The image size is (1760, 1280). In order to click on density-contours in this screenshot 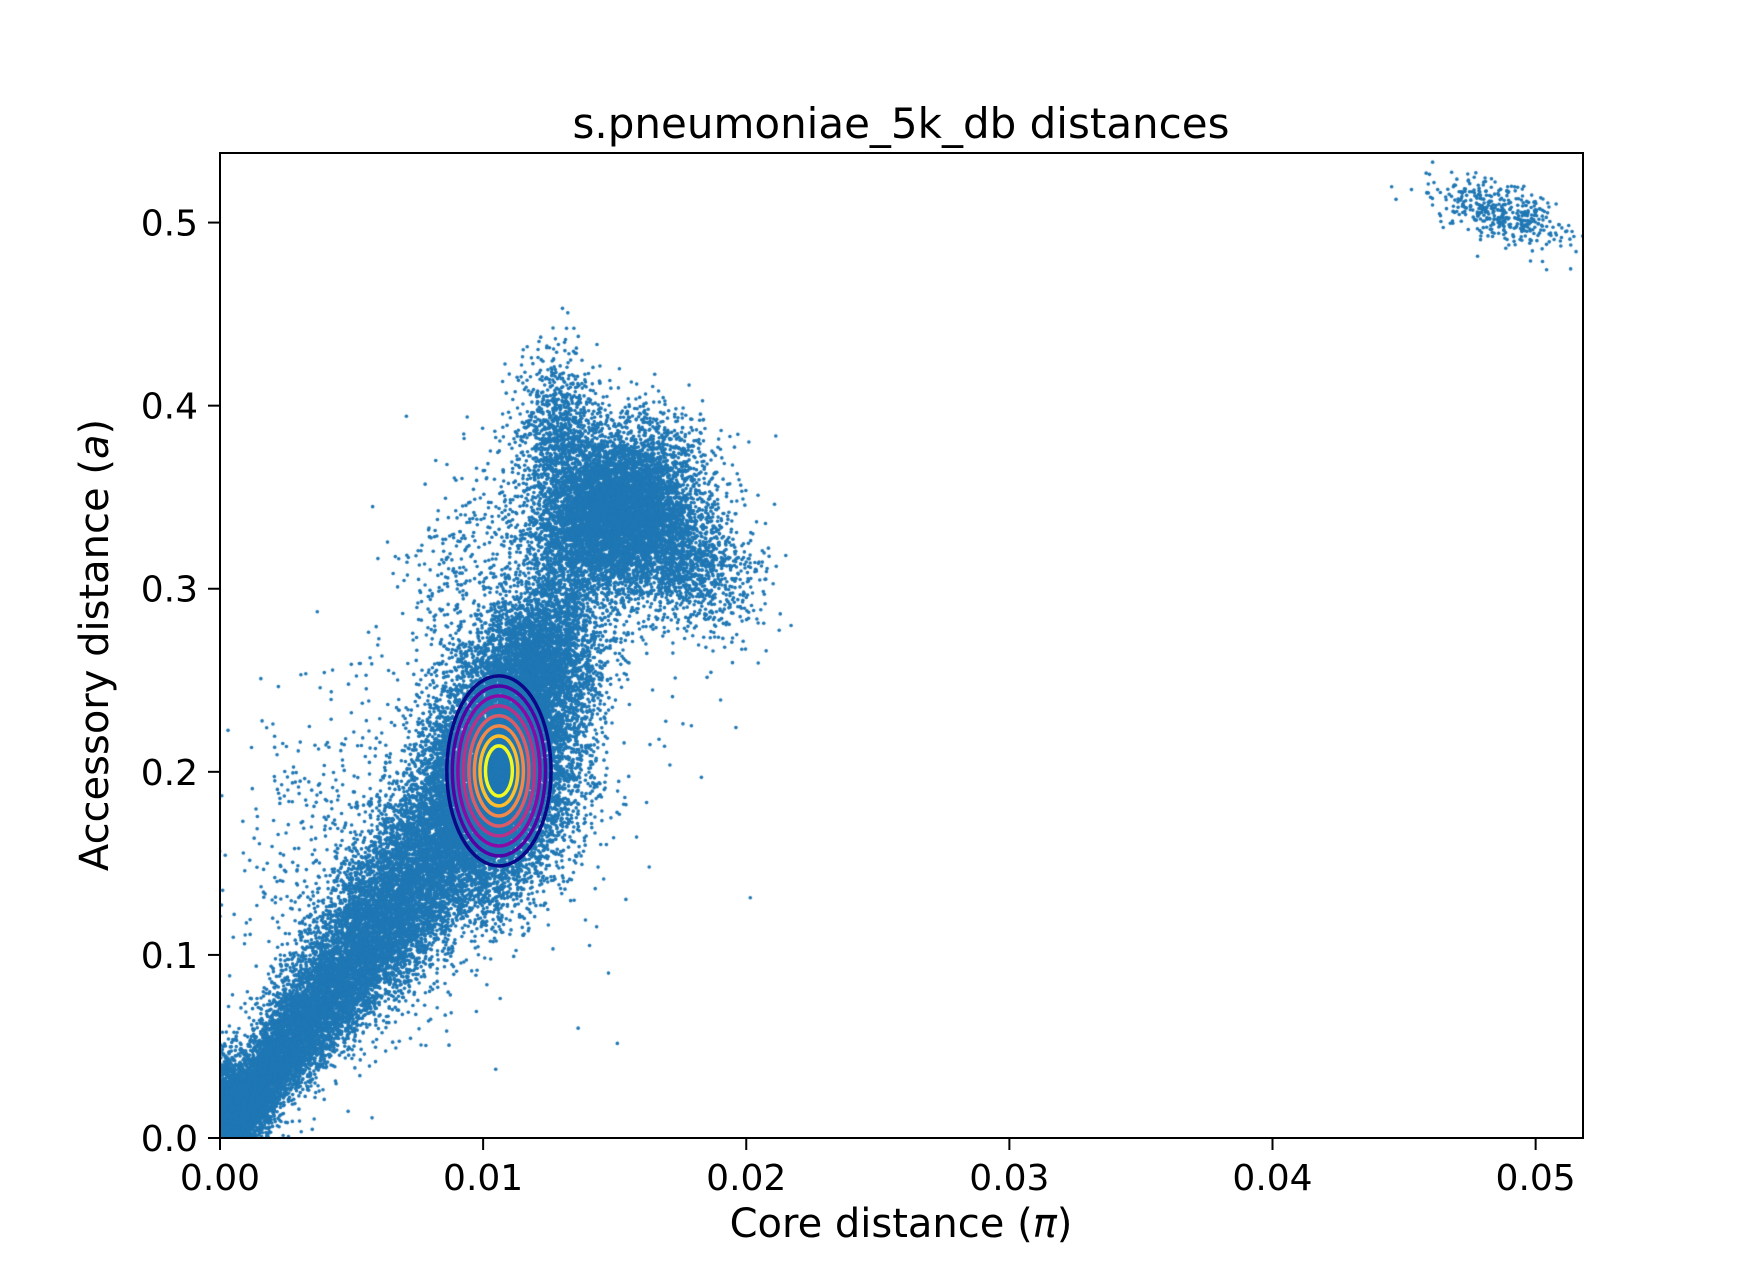, I will do `click(499, 771)`.